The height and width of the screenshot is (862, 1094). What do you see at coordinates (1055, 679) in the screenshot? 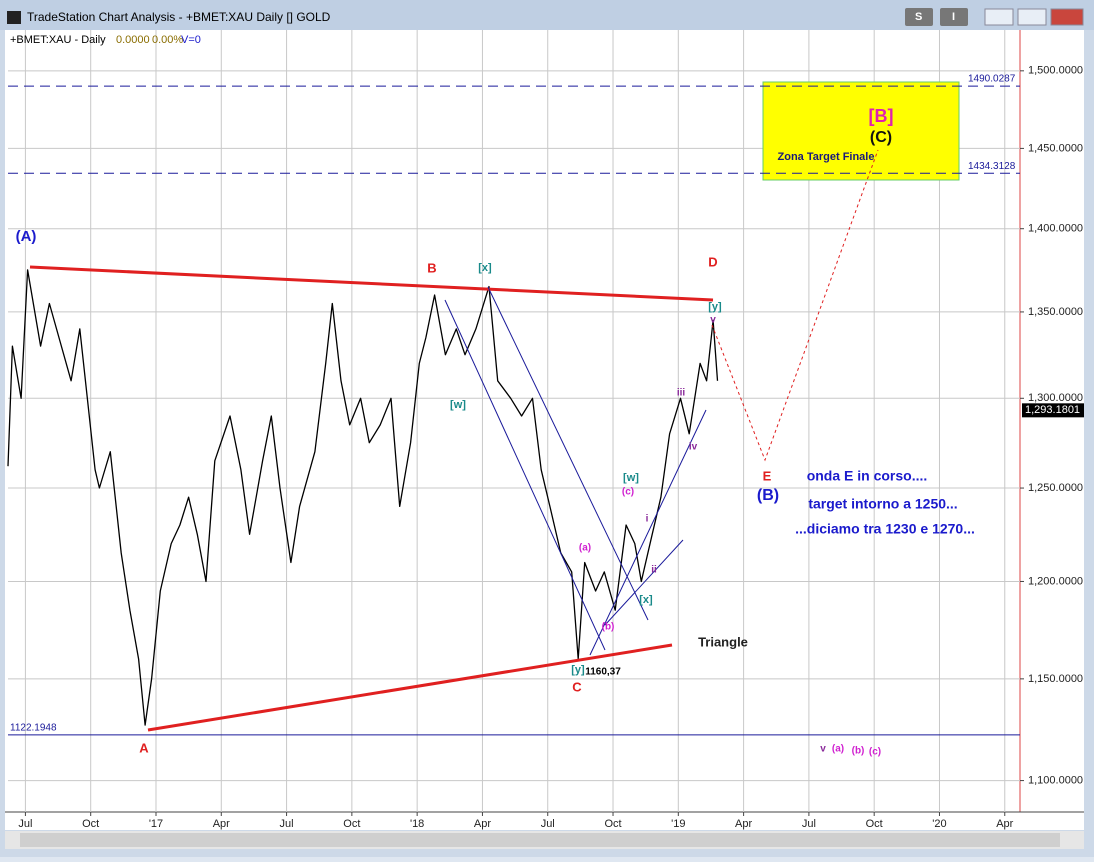
I see `y-tick-label: 1,150.0000` at bounding box center [1055, 679].